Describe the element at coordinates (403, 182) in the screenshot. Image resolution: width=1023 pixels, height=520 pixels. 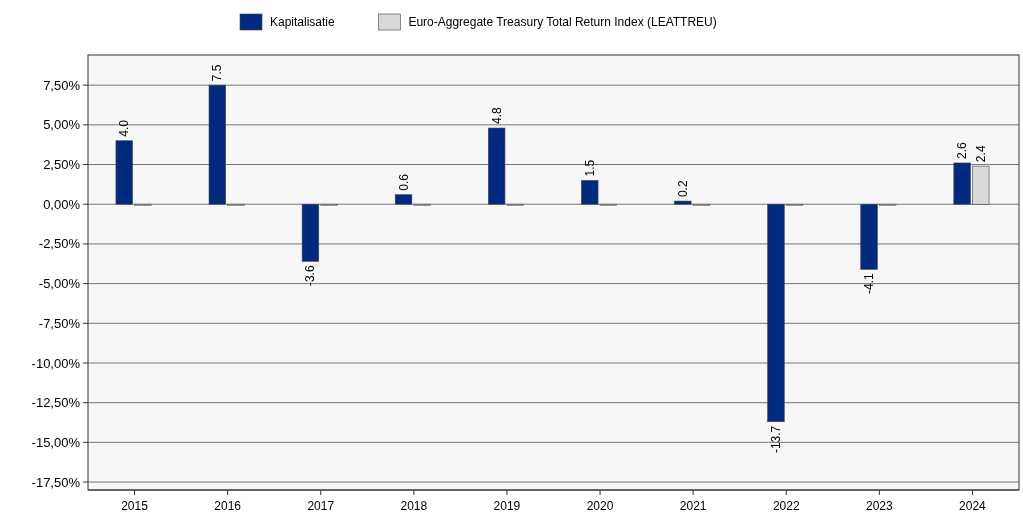
I see `data-label: 0.6` at that location.